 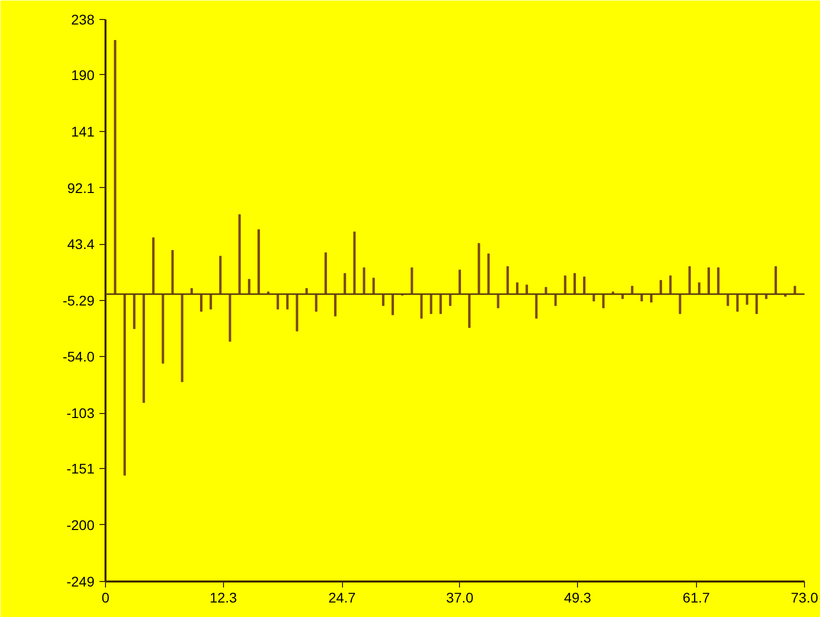 I want to click on y-tick-label: 92.1, so click(x=81, y=188).